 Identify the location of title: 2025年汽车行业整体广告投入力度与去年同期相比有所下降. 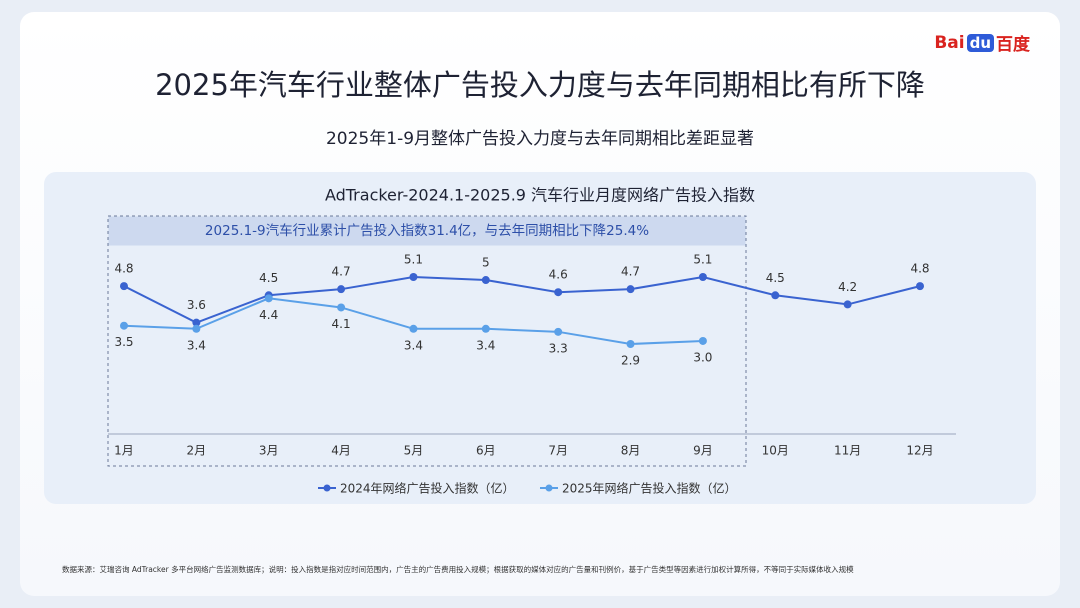
(540, 85).